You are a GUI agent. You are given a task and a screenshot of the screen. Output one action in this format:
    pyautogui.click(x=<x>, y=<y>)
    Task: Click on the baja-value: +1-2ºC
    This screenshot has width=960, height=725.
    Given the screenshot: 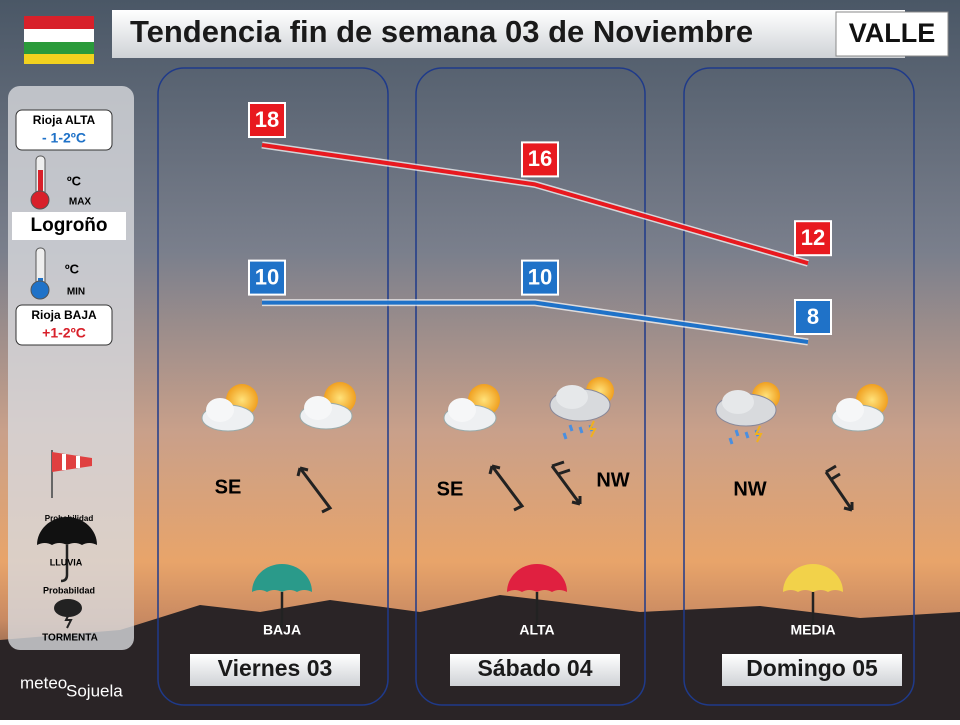 What is the action you would take?
    pyautogui.click(x=64, y=333)
    